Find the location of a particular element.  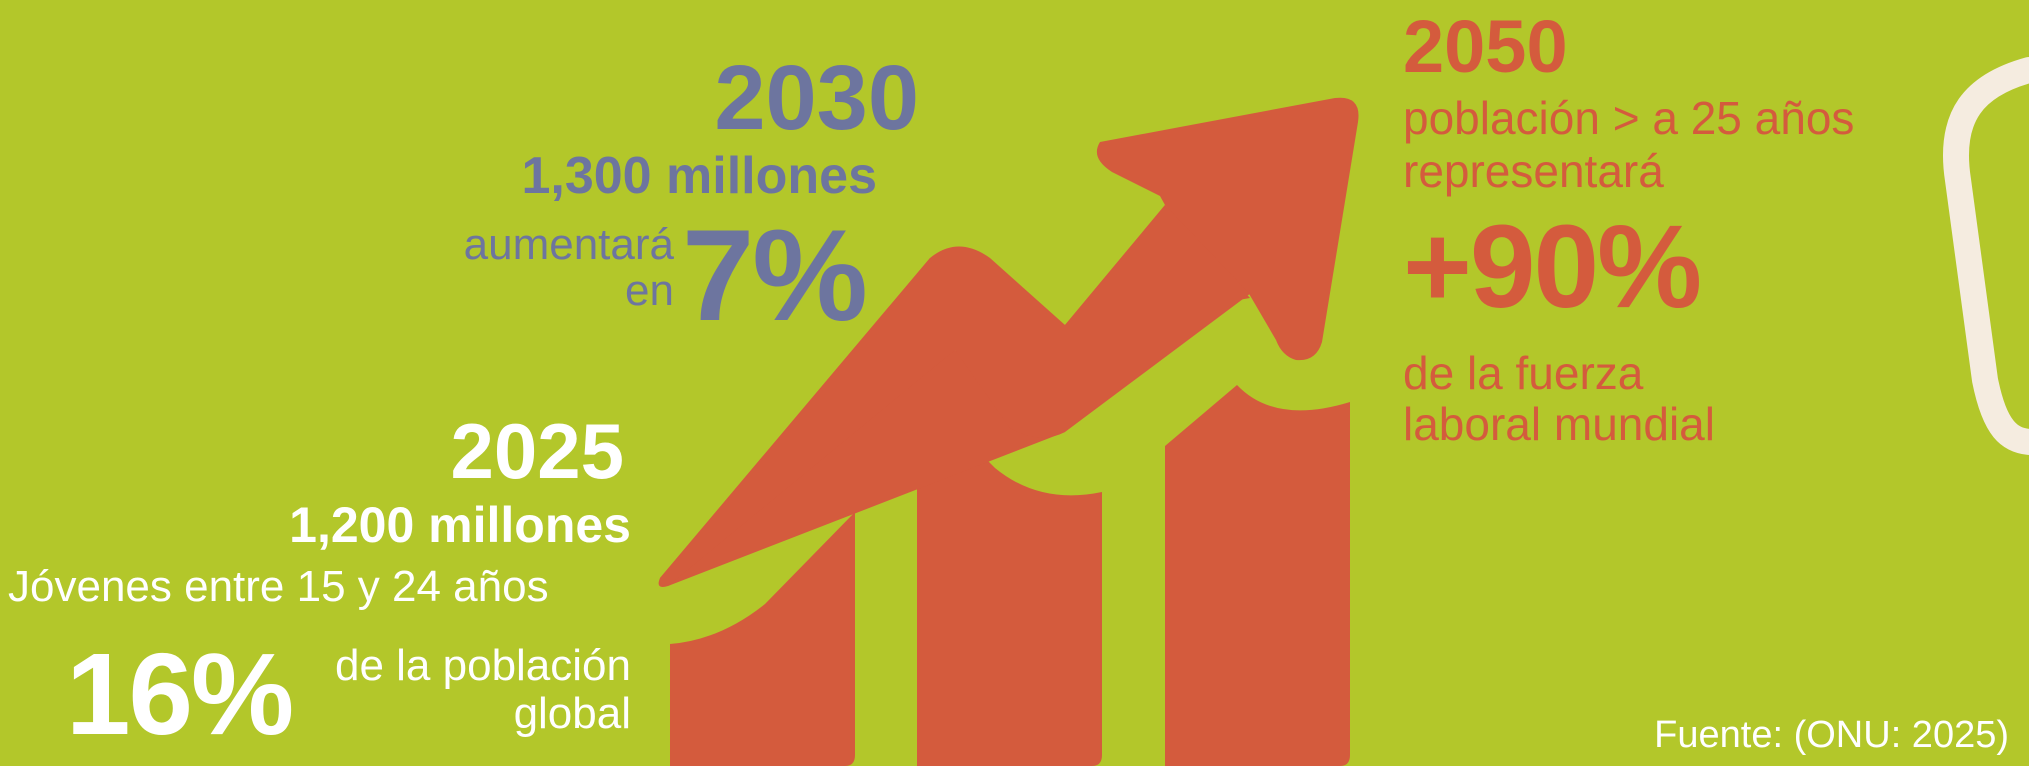

population-line-1: de la población is located at coordinates (482, 665).